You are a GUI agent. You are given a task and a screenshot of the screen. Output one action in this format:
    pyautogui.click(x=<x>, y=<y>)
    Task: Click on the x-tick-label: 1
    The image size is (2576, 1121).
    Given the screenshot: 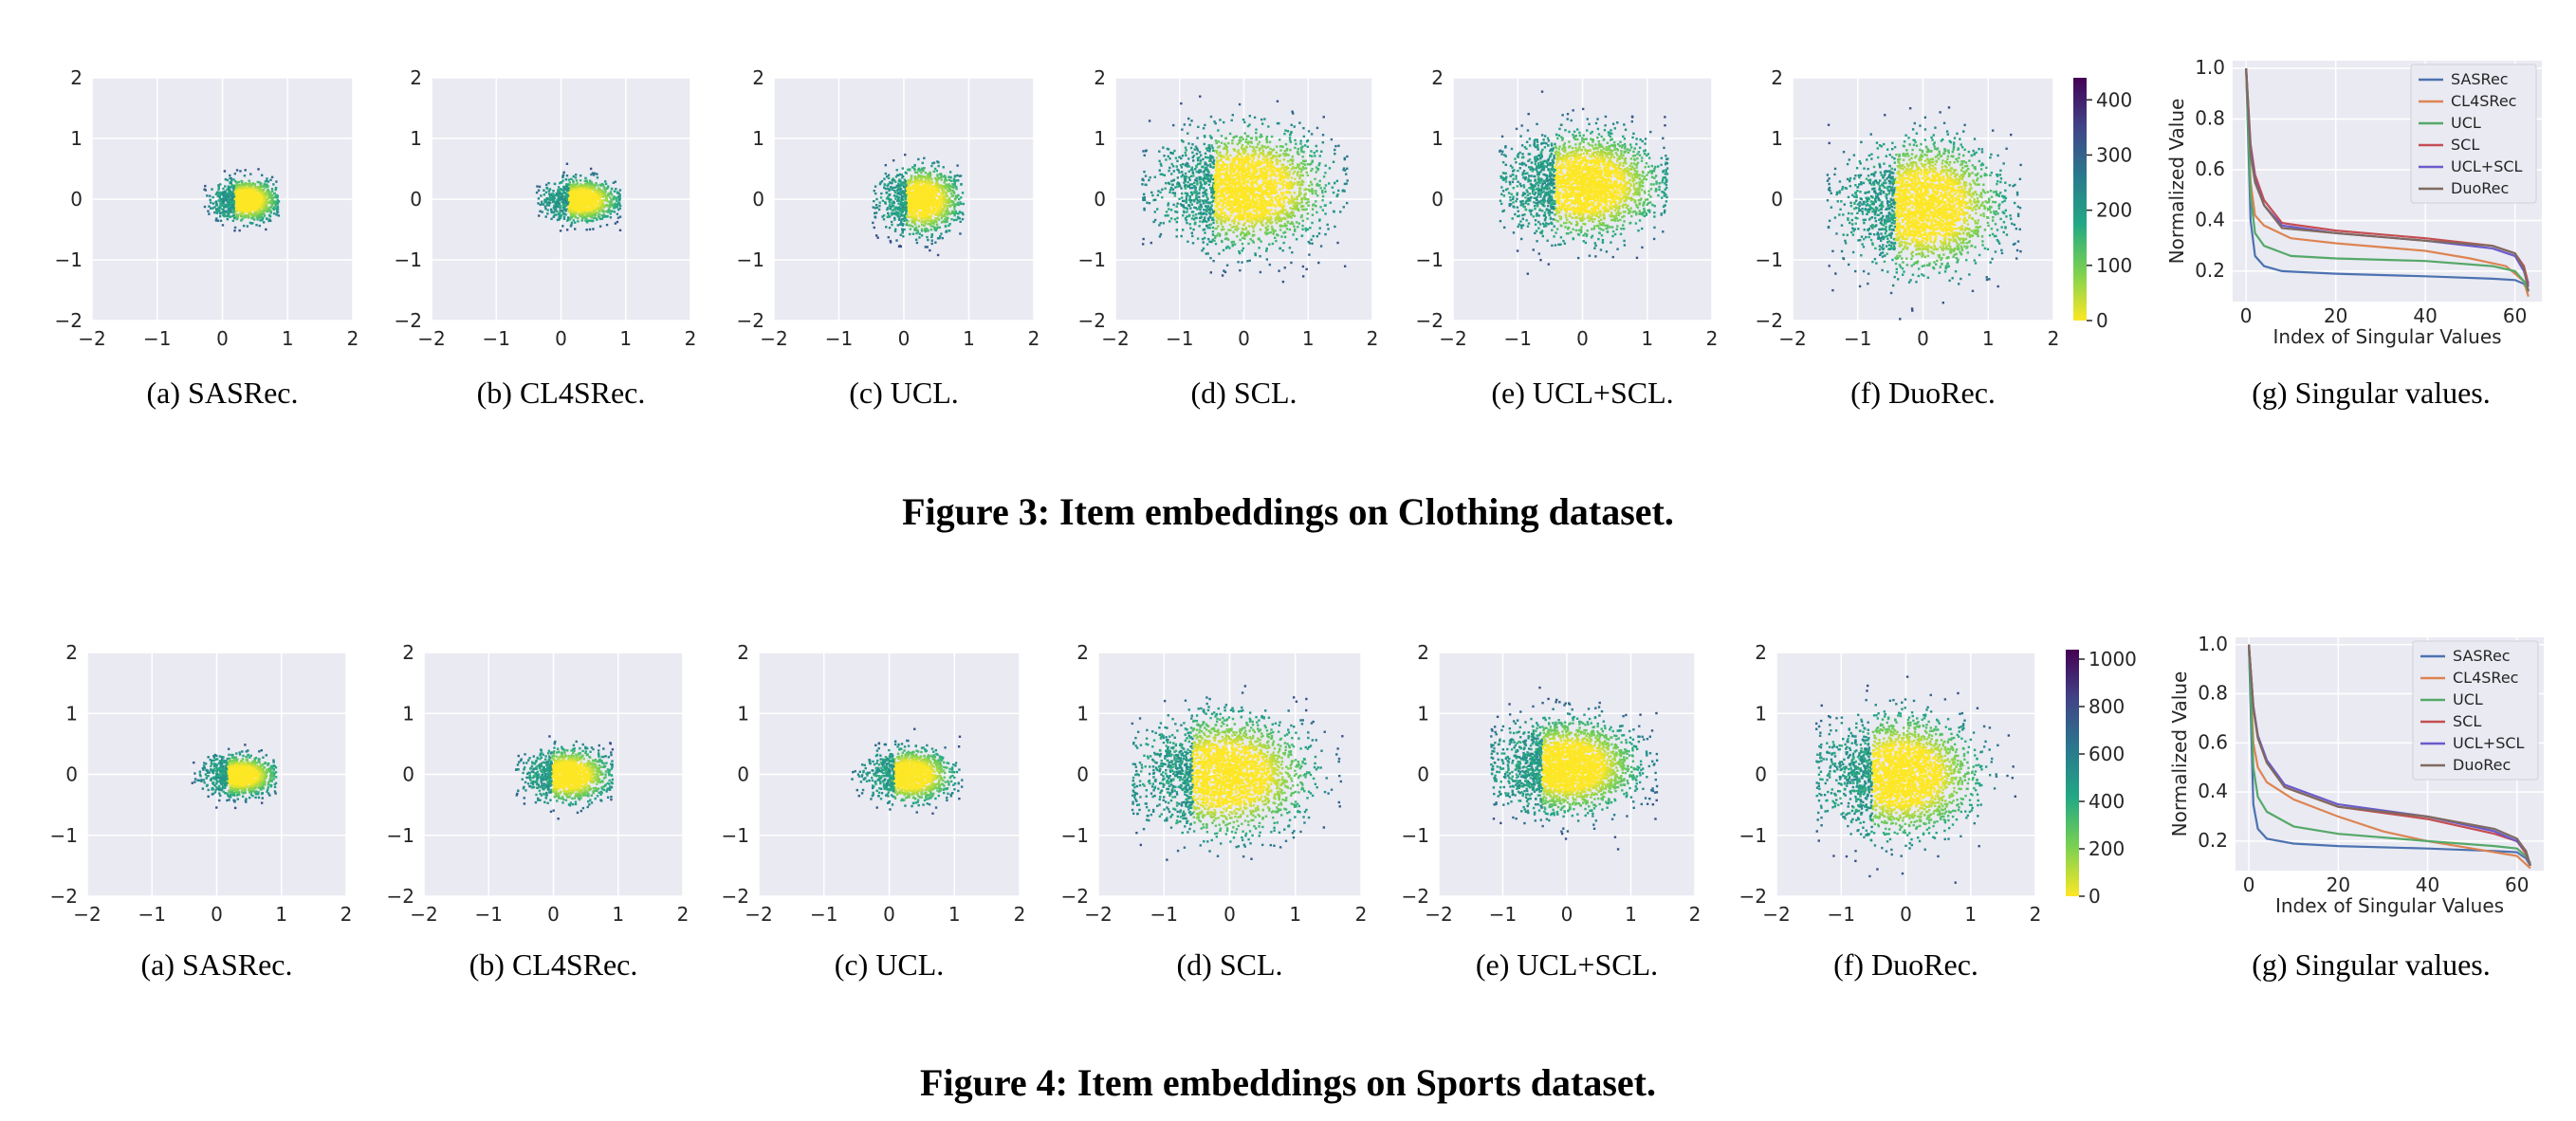 What is the action you would take?
    pyautogui.click(x=969, y=338)
    